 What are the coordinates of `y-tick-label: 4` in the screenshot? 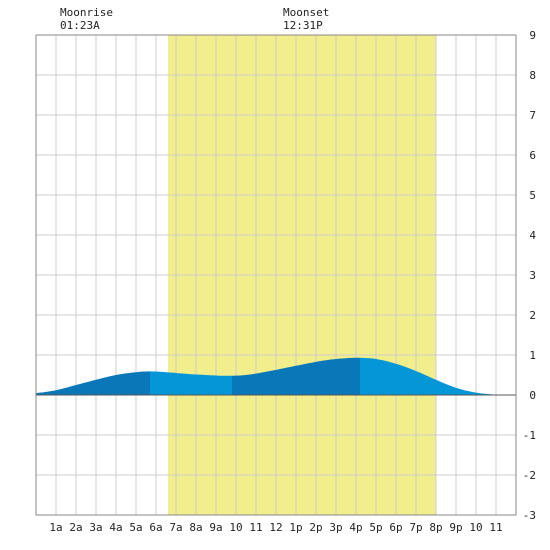 It's located at (532, 235).